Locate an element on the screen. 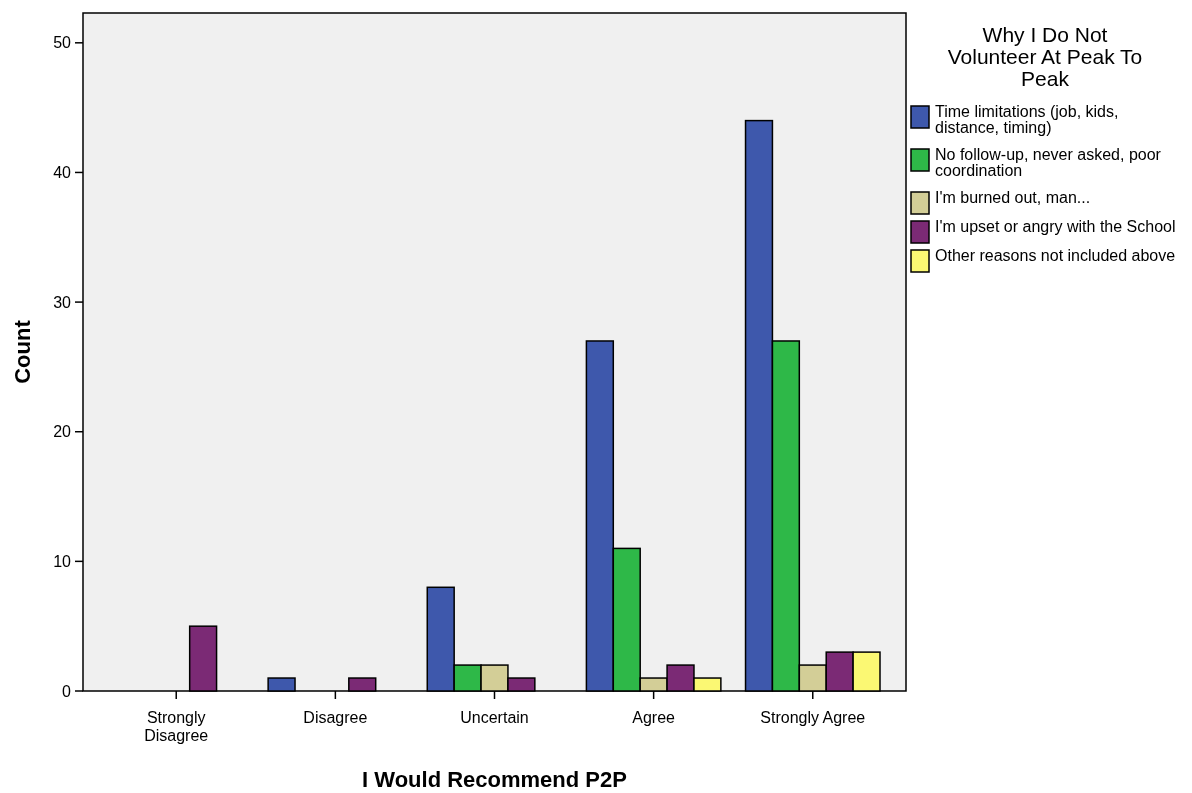  x-tick-label: Strongly Agree is located at coordinates (813, 717).